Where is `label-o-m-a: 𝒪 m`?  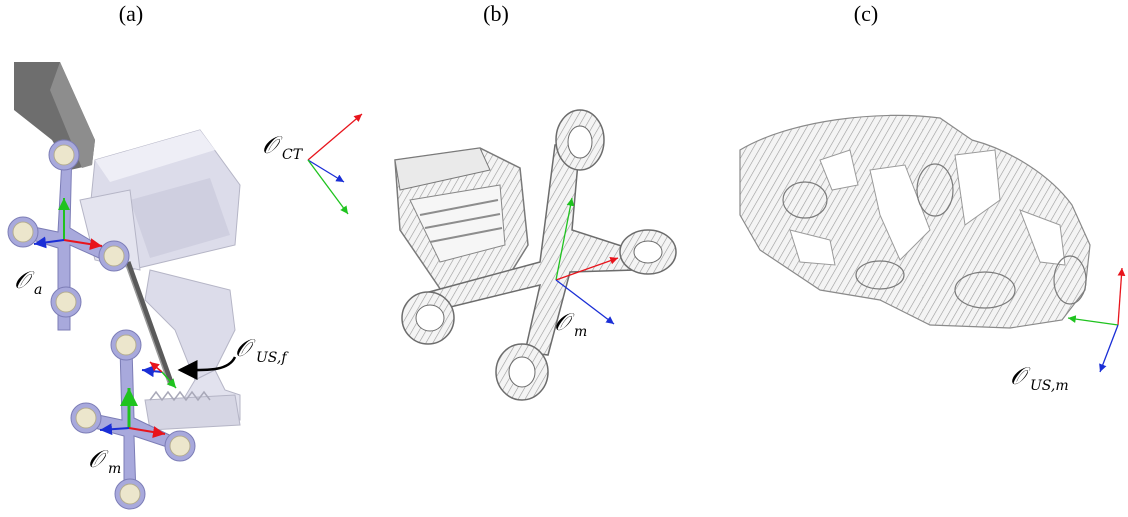
label-o-m-a: 𝒪 m is located at coordinates (104, 461).